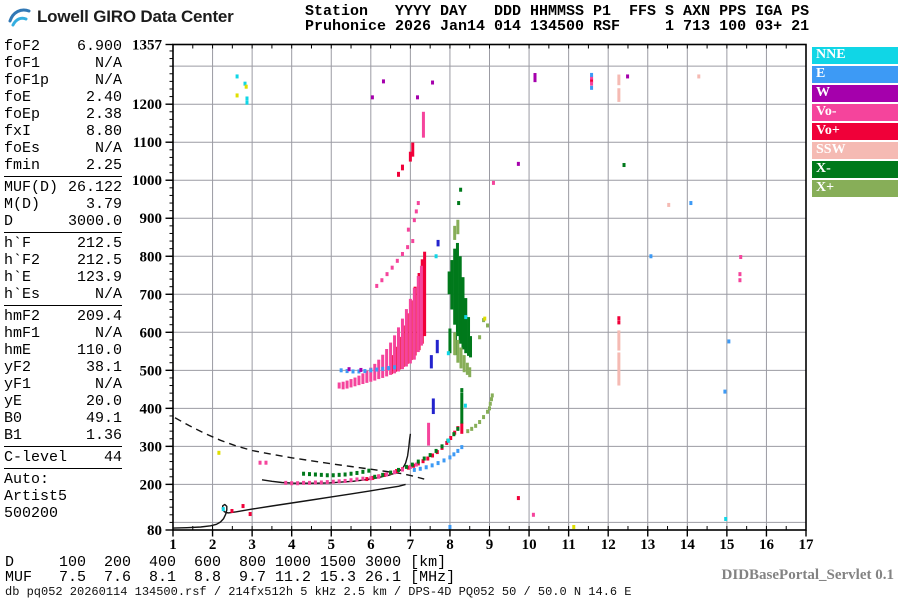  Describe the element at coordinates (13, 435) in the screenshot. I see `param-label: B1` at that location.